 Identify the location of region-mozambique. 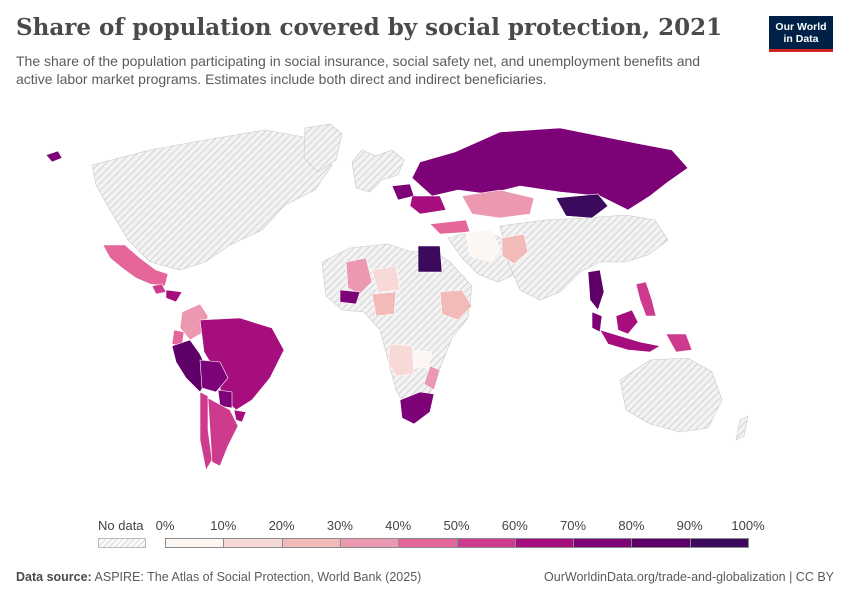
(432, 378).